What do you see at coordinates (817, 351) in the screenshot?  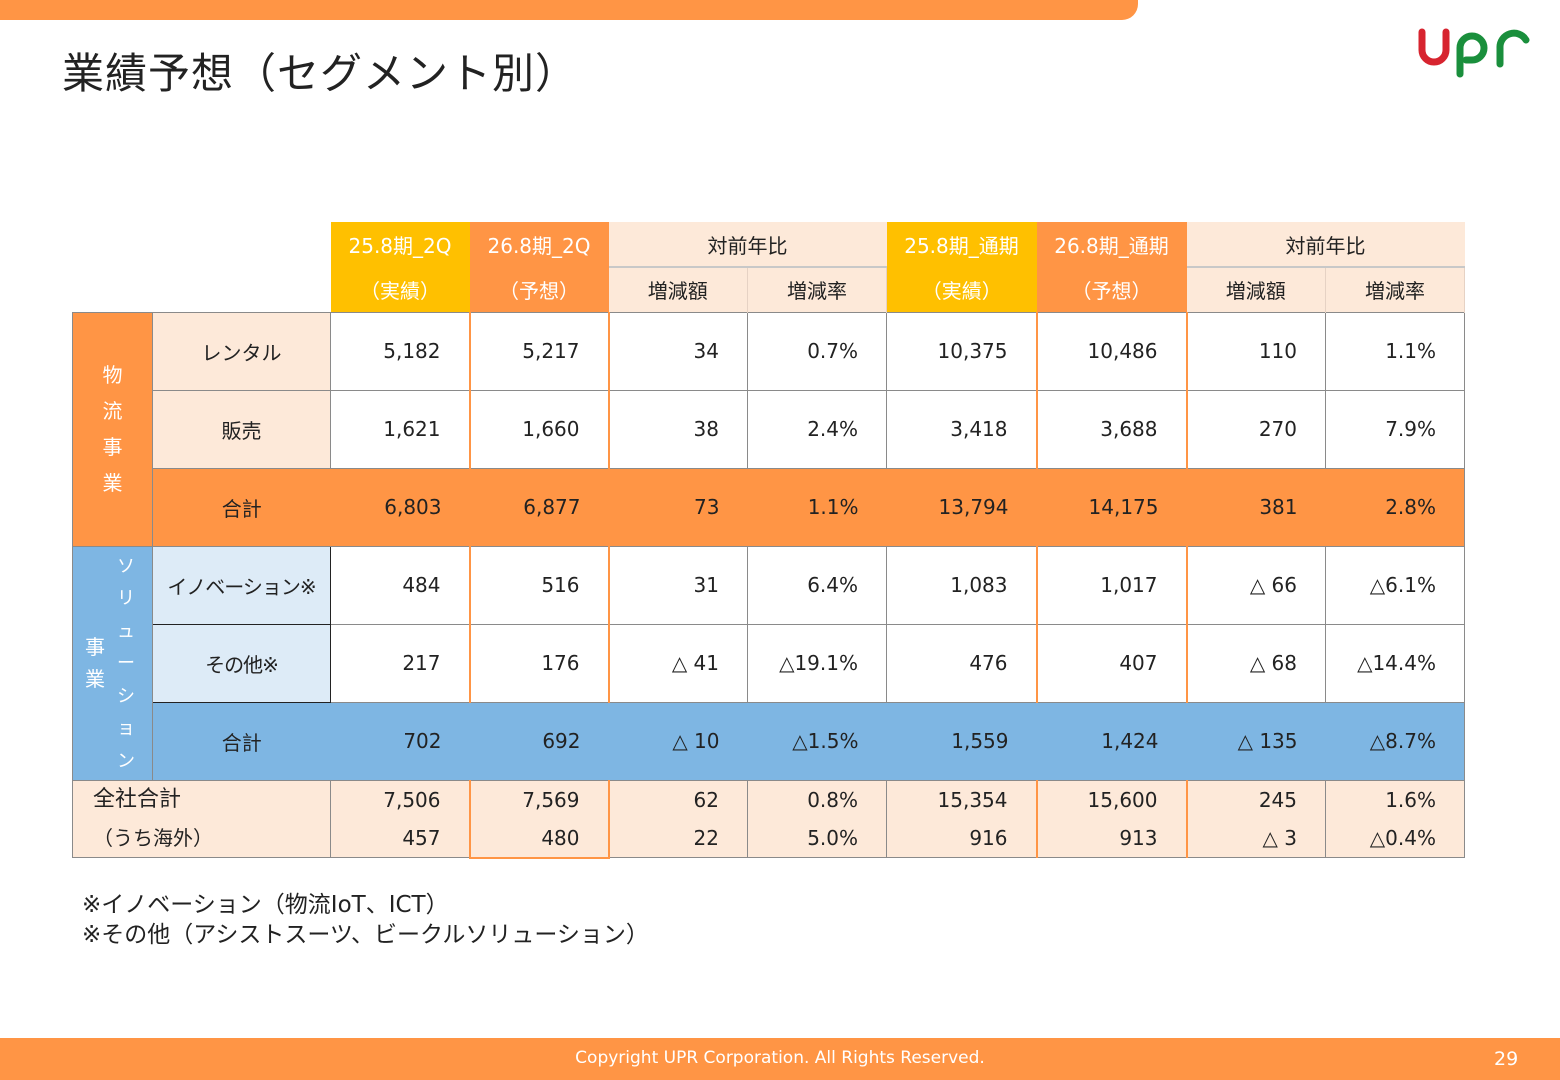 I see `value-cell: 0.7%` at bounding box center [817, 351].